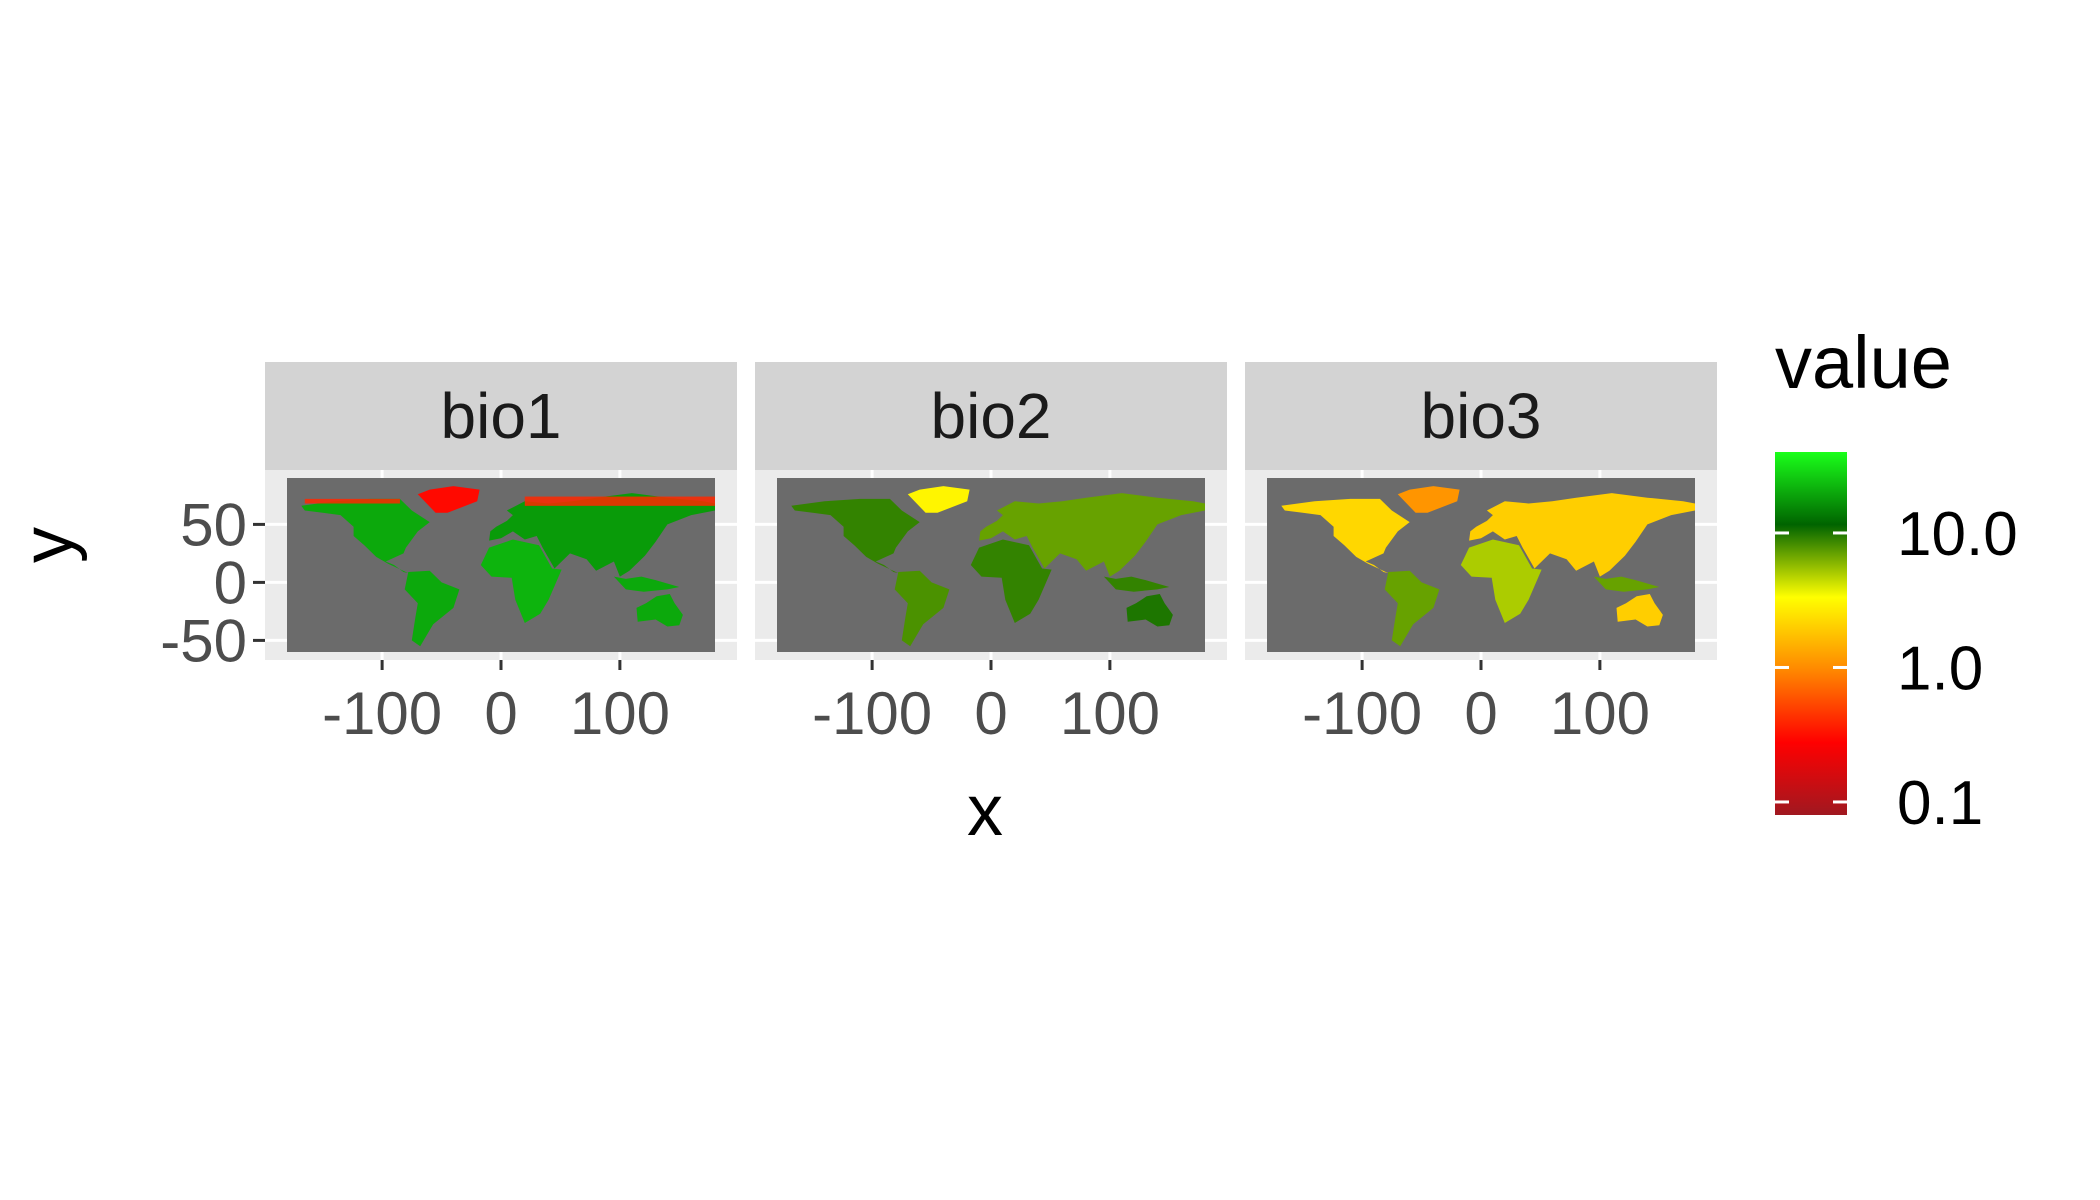 The height and width of the screenshot is (1200, 2100). Describe the element at coordinates (1940, 803) in the screenshot. I see `legend-break-label: 0.1` at that location.